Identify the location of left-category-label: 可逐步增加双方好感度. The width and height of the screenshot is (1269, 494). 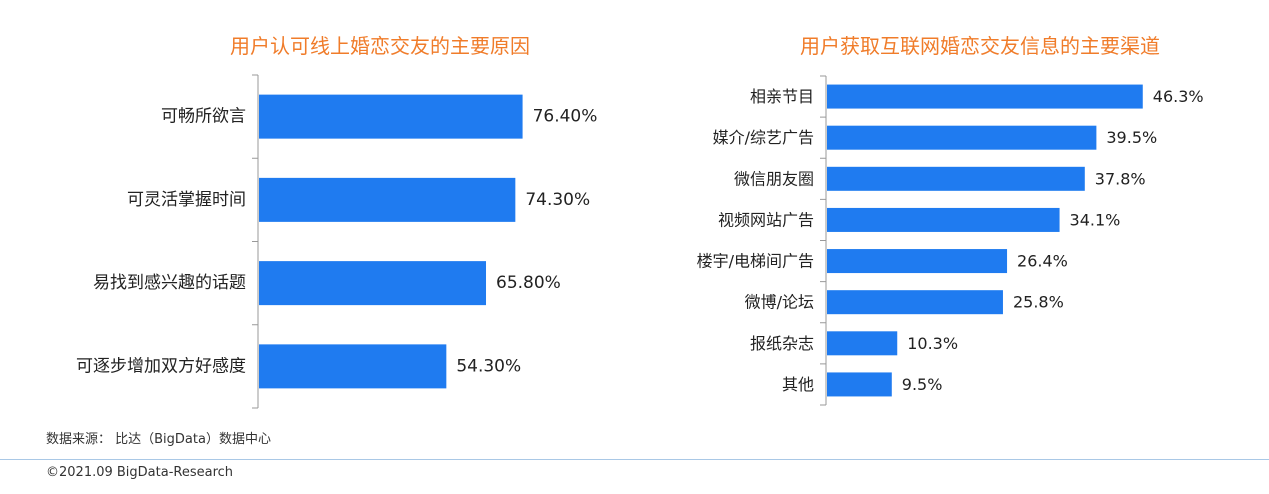
(161, 366).